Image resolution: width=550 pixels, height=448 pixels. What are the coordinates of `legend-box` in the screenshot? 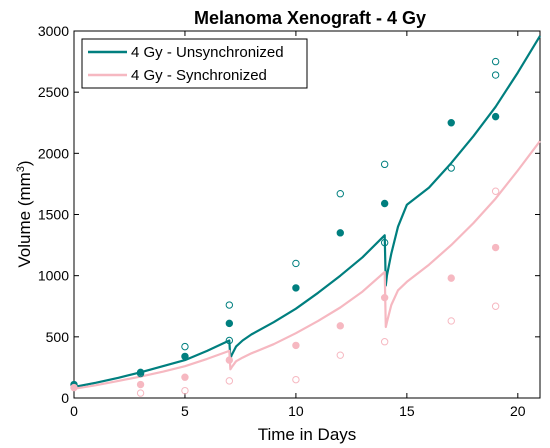 It's located at (194, 63).